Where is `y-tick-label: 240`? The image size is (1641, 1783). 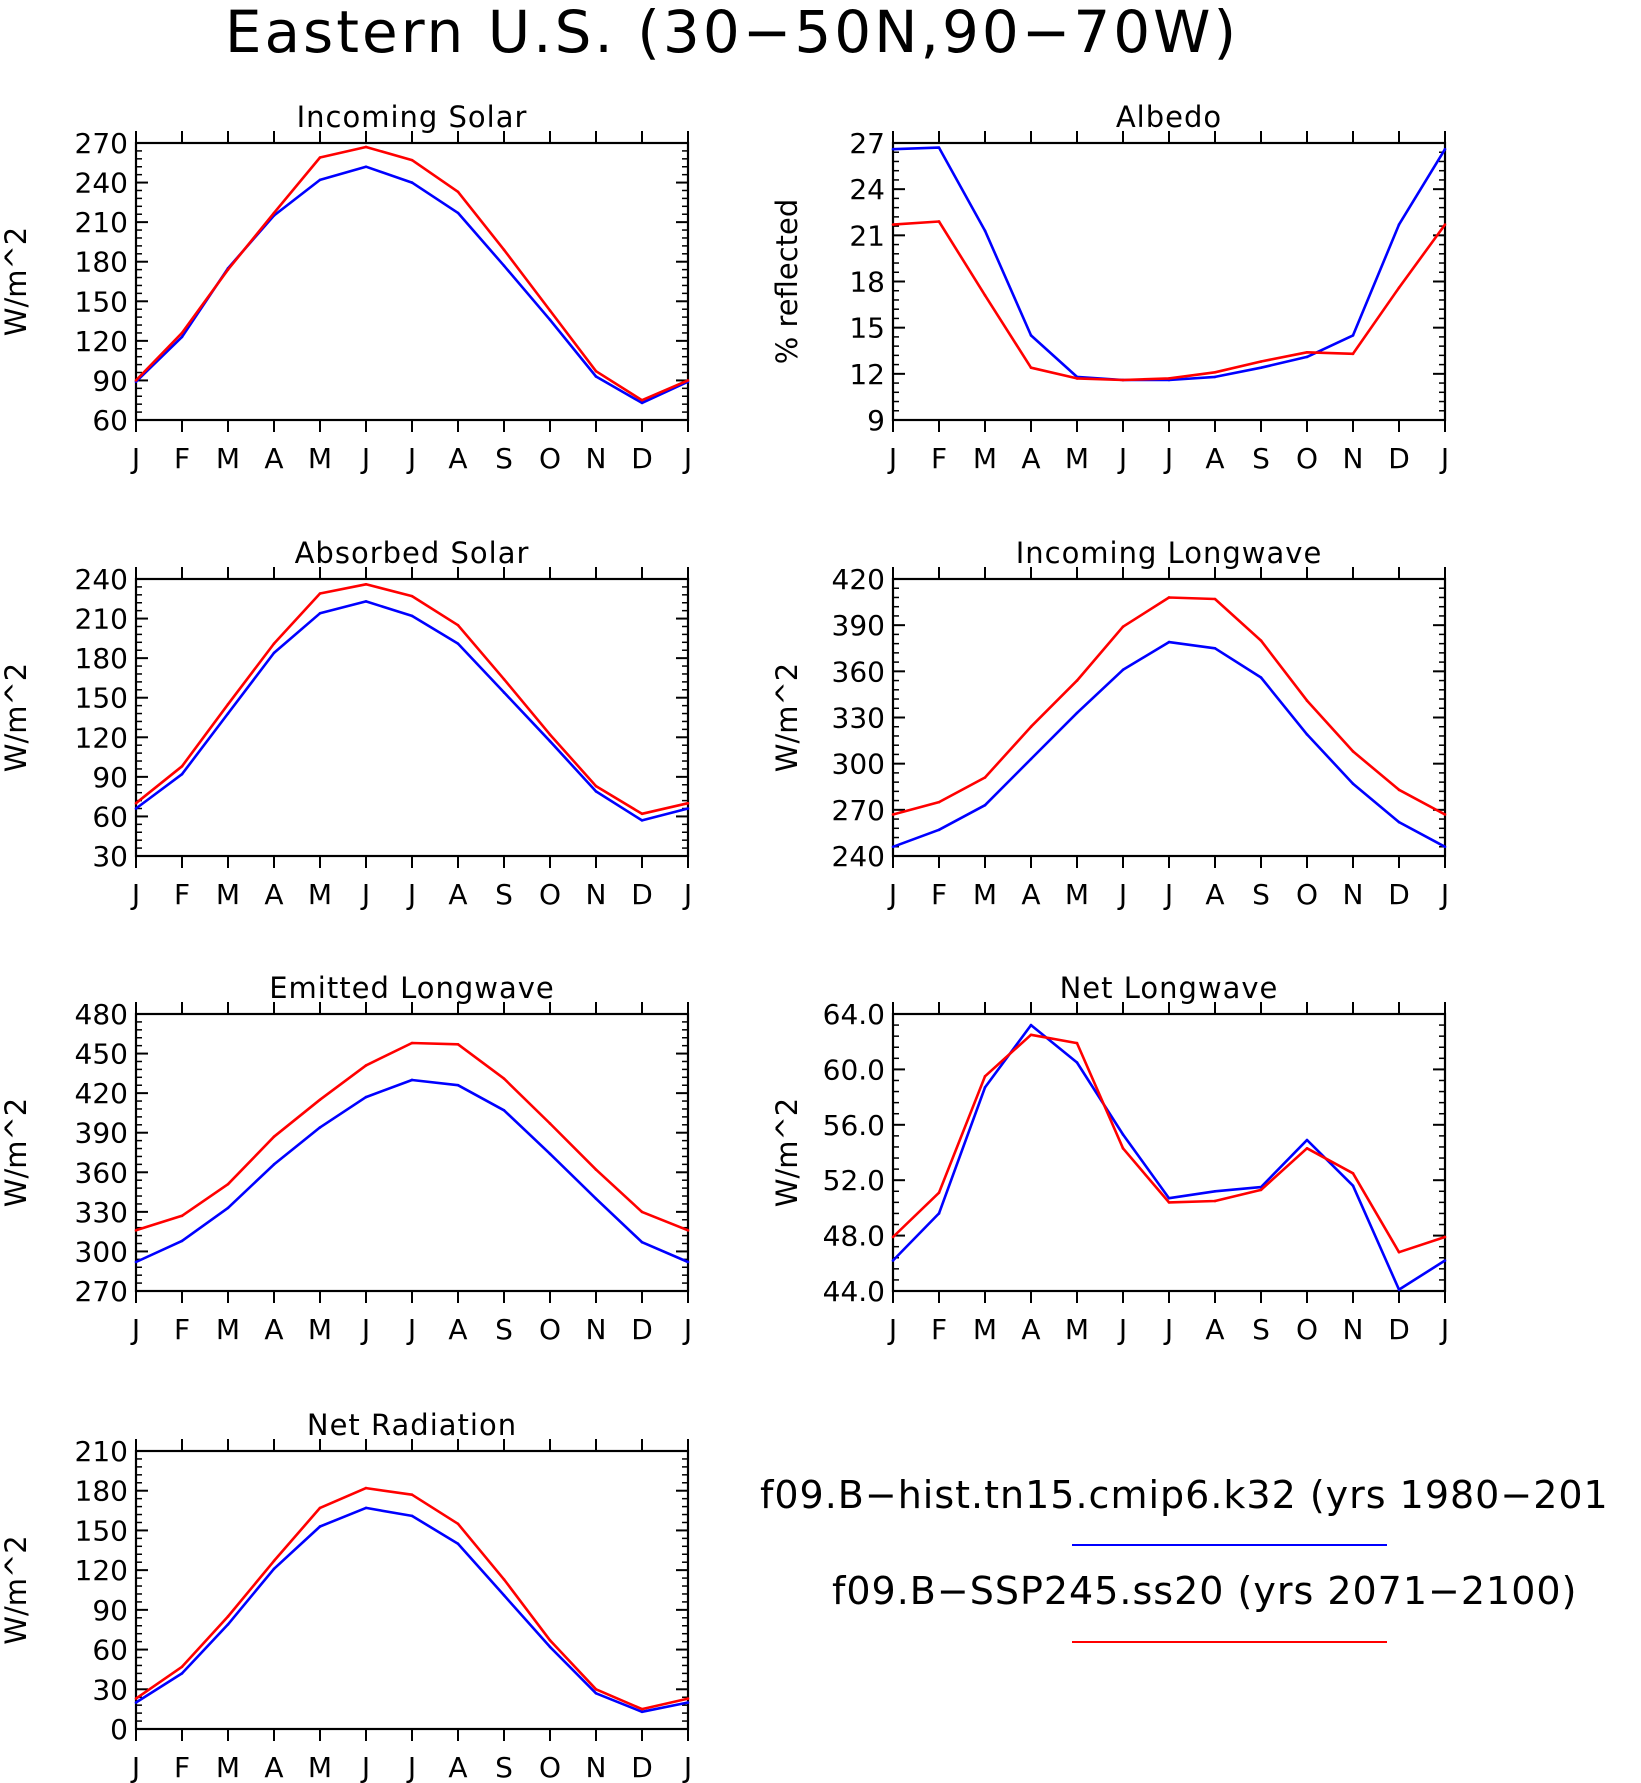 y-tick-label: 240 is located at coordinates (101, 183).